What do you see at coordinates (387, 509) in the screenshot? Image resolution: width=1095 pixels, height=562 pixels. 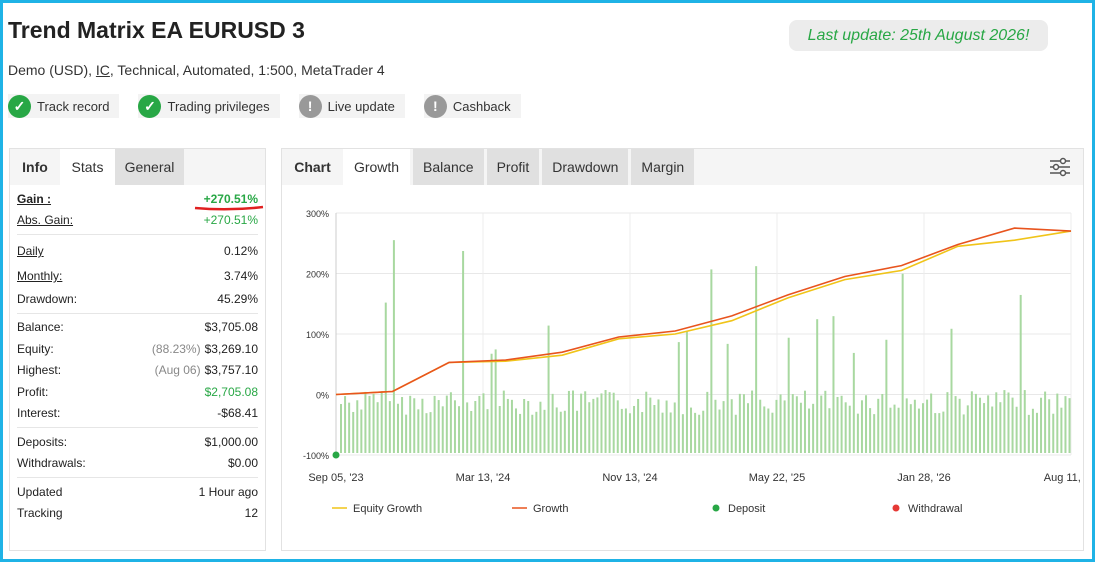 I see `legend-label: Equity Growth` at bounding box center [387, 509].